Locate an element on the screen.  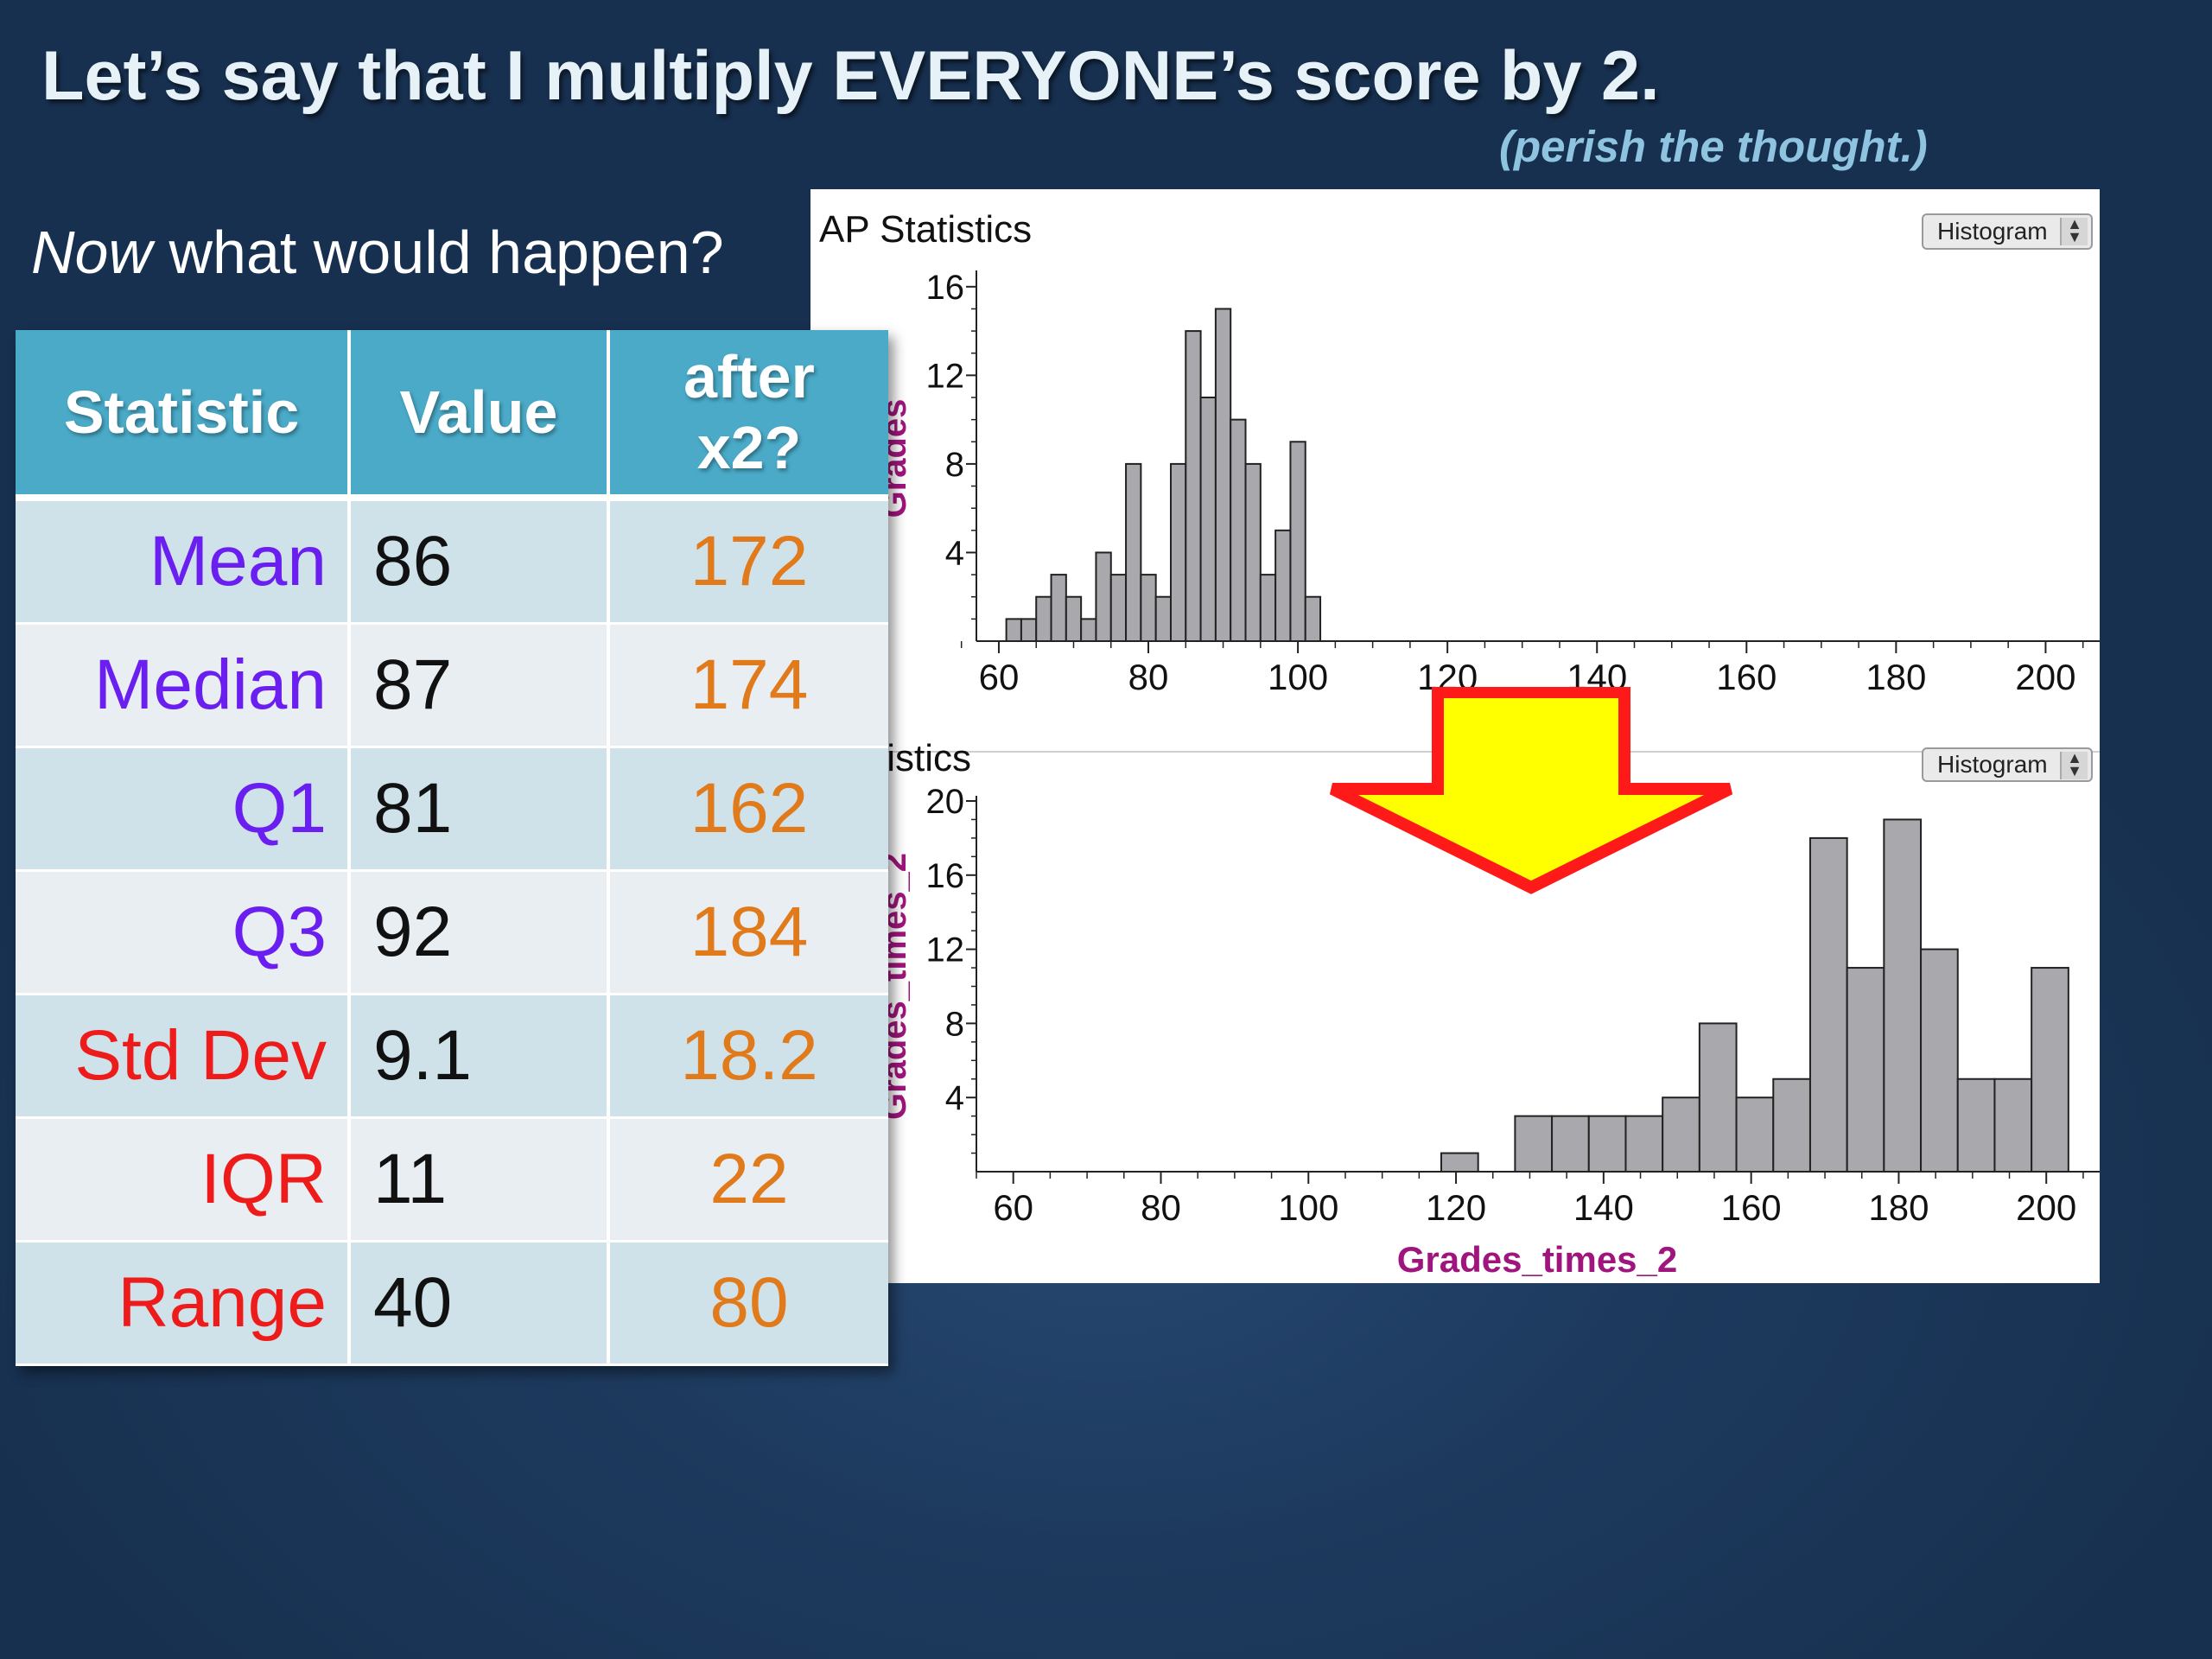
table-row: Mean 86 172 is located at coordinates (452, 563).